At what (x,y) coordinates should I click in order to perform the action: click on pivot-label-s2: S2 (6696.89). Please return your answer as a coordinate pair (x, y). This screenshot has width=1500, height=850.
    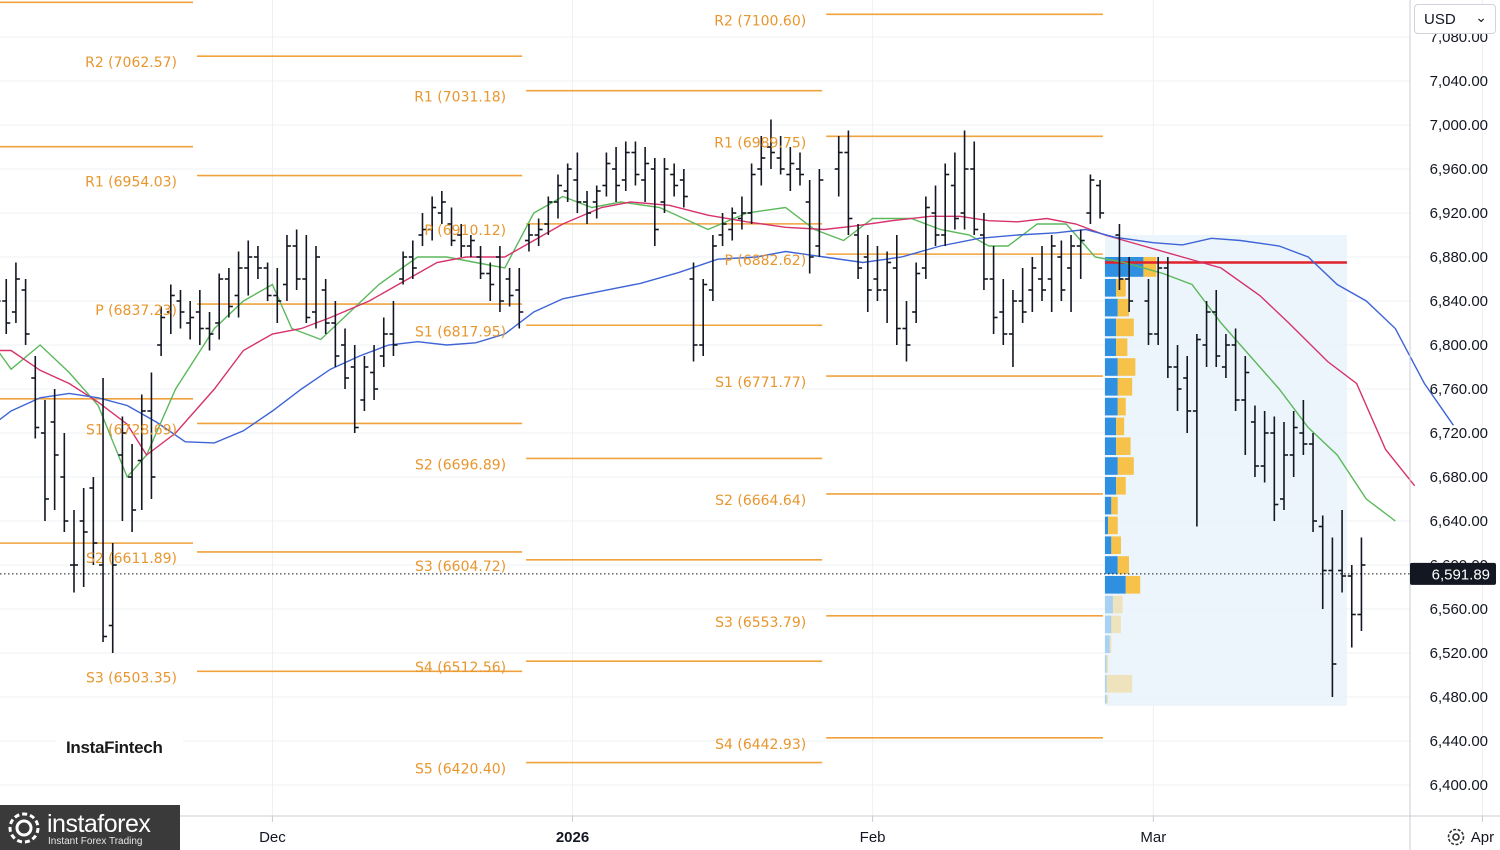
    Looking at the image, I should click on (460, 465).